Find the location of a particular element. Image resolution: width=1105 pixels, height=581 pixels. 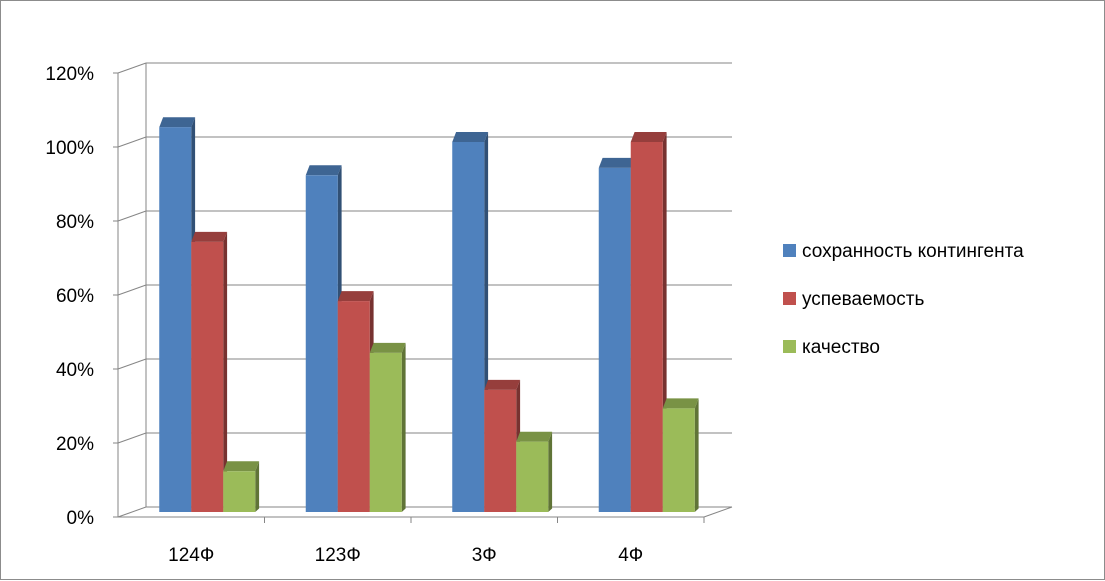

legend-label: сохранность контингента is located at coordinates (913, 251).